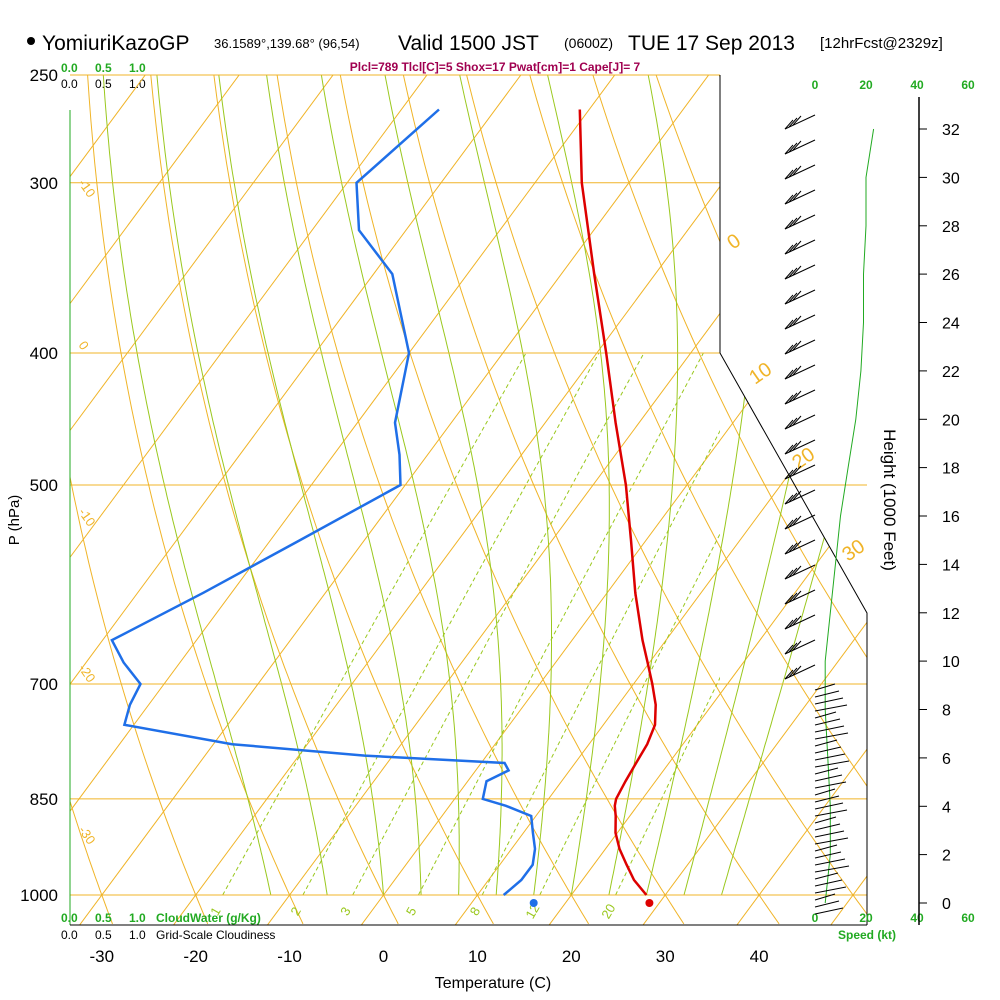  What do you see at coordinates (760, 373) in the screenshot?
I see `isotherm-label: 10` at bounding box center [760, 373].